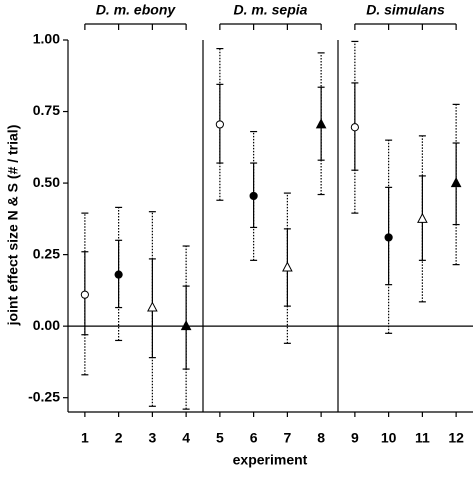 The image size is (474, 477). Describe the element at coordinates (271, 10) in the screenshot. I see `group-label: D. m. sepia` at that location.